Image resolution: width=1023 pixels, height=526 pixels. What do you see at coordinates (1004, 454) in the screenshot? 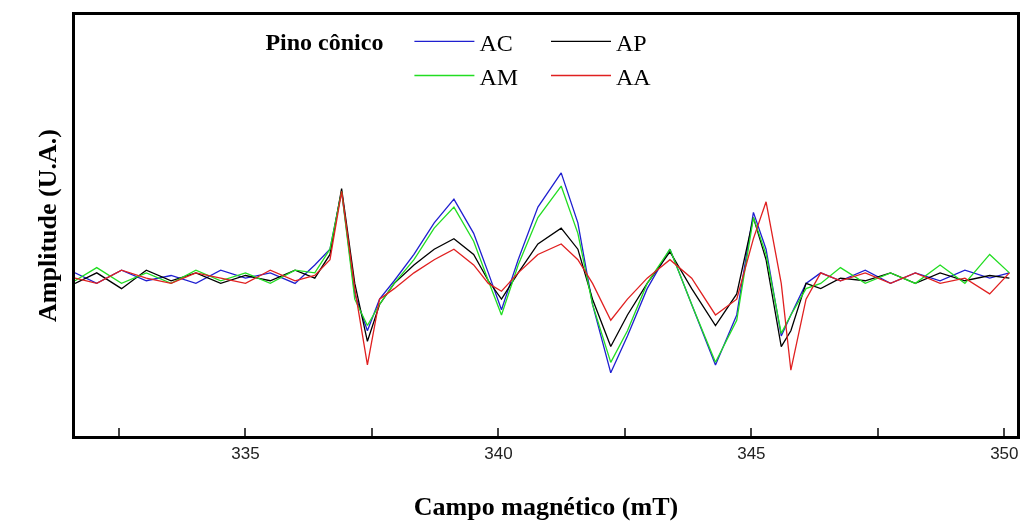
I see `x-tick-label: 350` at bounding box center [1004, 454].